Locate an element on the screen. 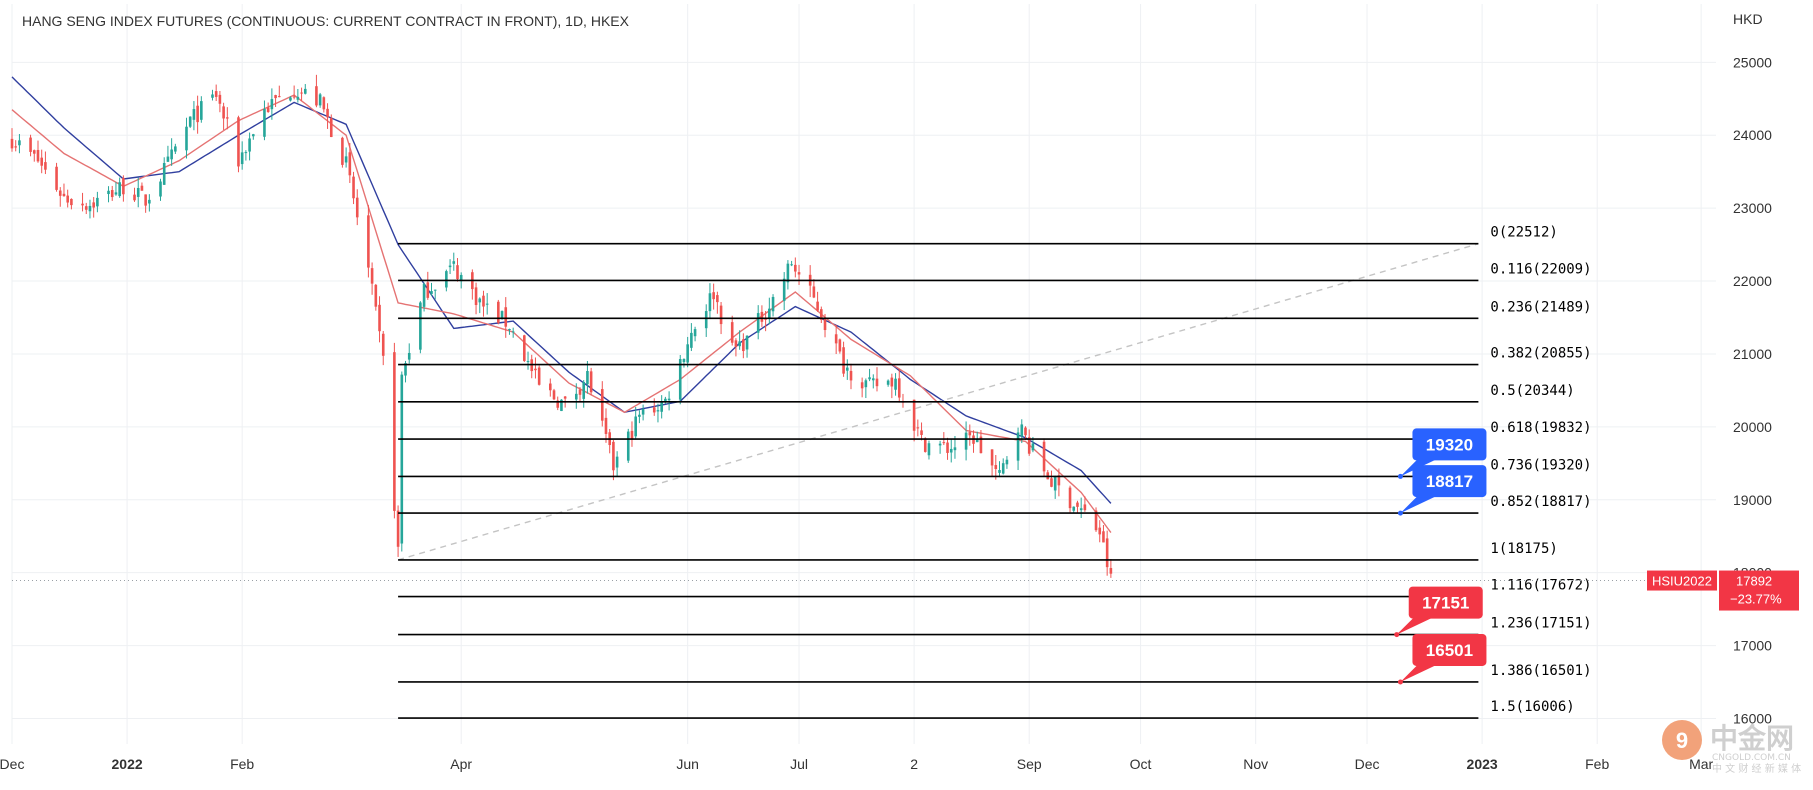  target-callout: 16501 is located at coordinates (1442, 659).